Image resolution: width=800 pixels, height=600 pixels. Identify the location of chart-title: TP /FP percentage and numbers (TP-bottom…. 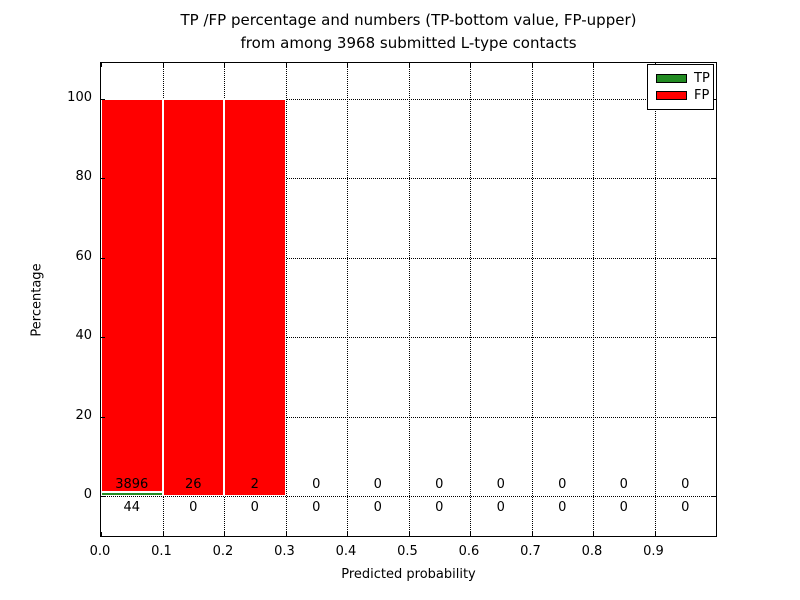
(408, 31).